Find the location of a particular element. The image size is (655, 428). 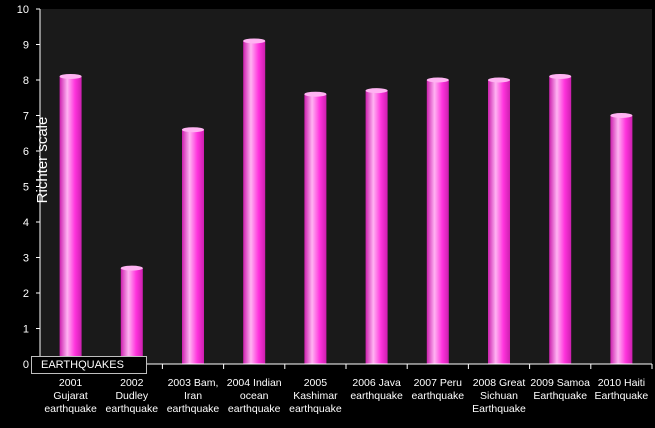

x-tick-label-line: 2010 Haiti is located at coordinates (621, 383).